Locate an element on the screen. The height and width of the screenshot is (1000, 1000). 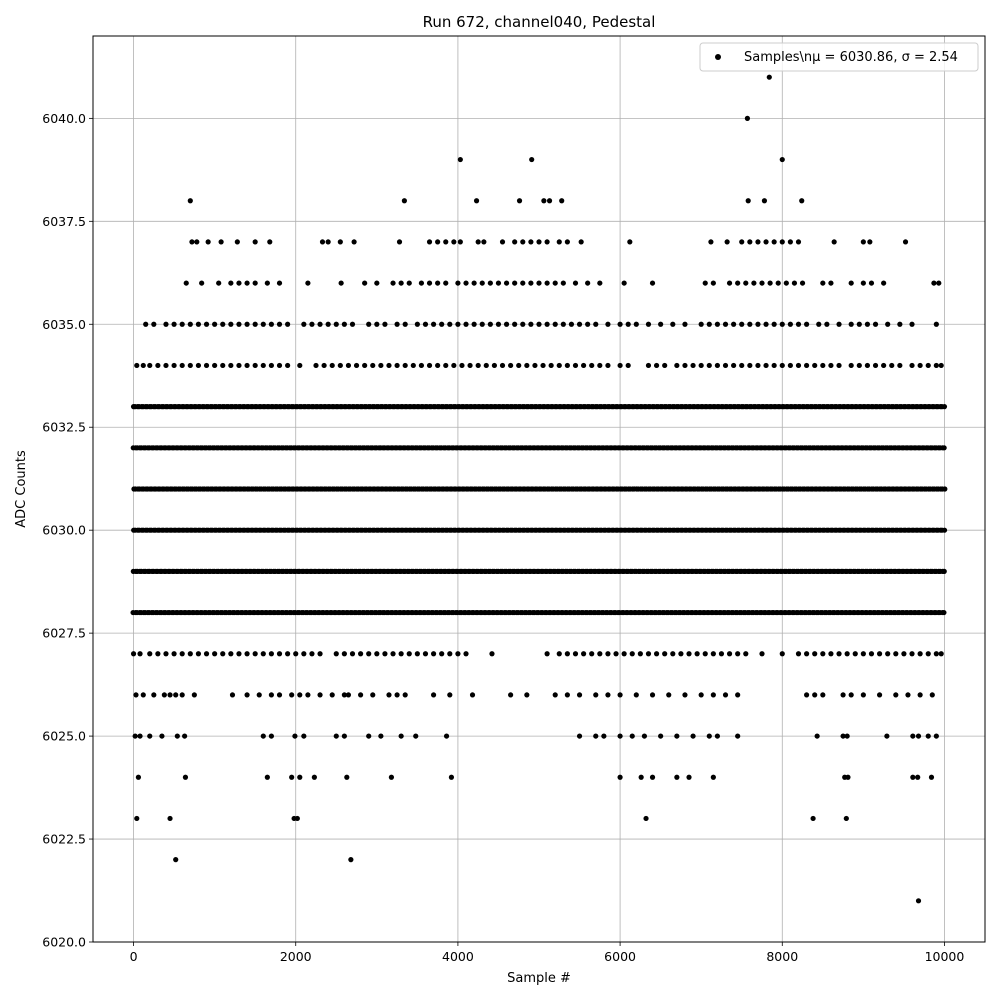
x-tick-label: 2000 is located at coordinates (296, 956).